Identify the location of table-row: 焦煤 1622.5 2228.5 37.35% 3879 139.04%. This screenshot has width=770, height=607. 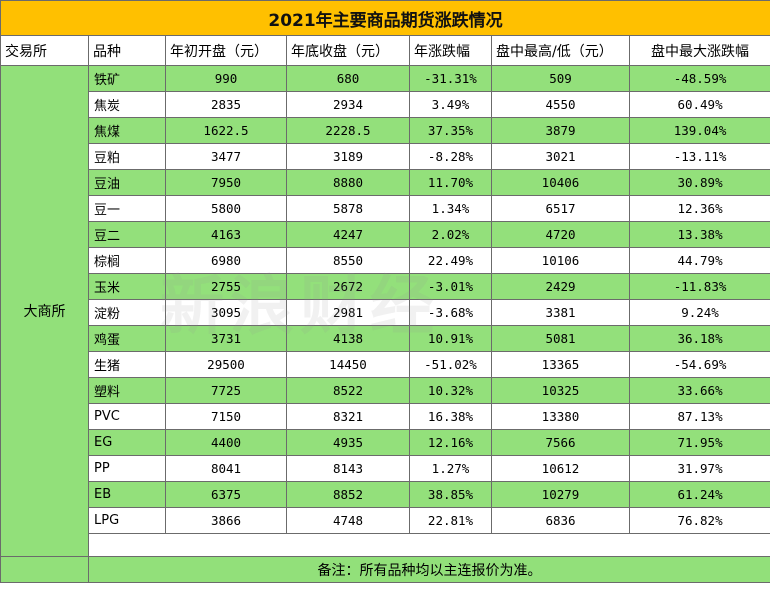
(385, 130).